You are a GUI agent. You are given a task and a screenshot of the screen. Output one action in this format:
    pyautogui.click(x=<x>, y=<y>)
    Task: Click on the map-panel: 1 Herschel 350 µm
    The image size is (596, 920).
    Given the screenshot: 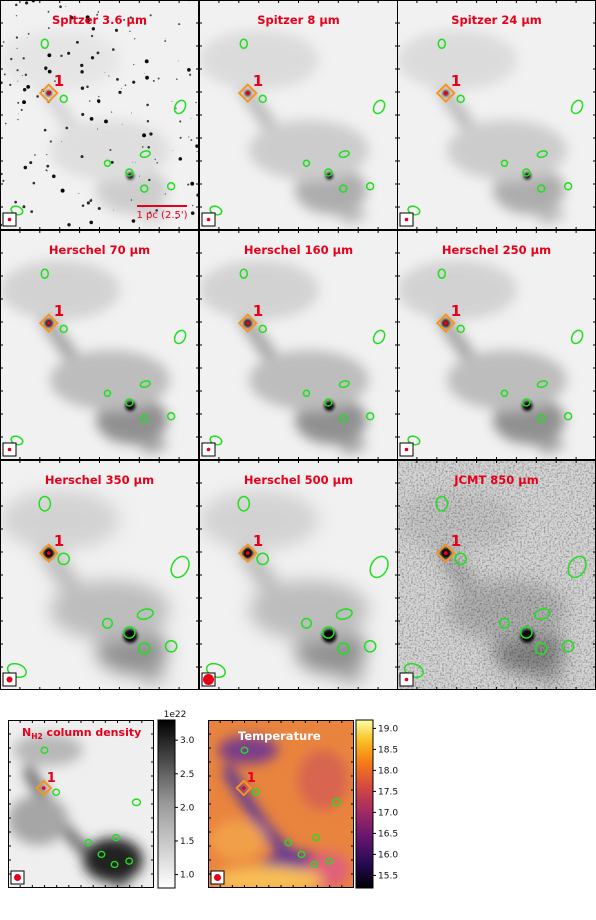 What is the action you would take?
    pyautogui.click(x=99, y=575)
    